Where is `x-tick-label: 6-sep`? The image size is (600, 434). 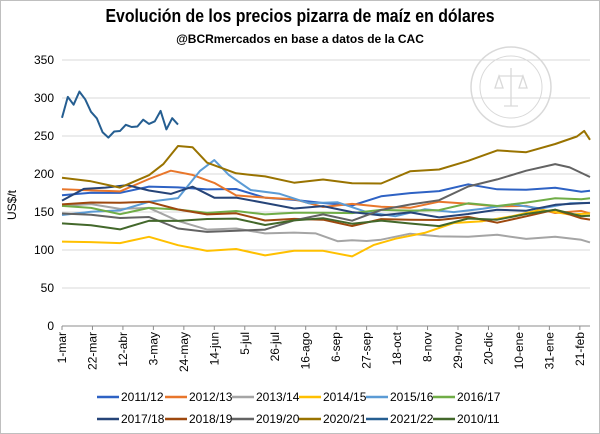
x-tick-label: 6-sep is located at coordinates (336, 347).